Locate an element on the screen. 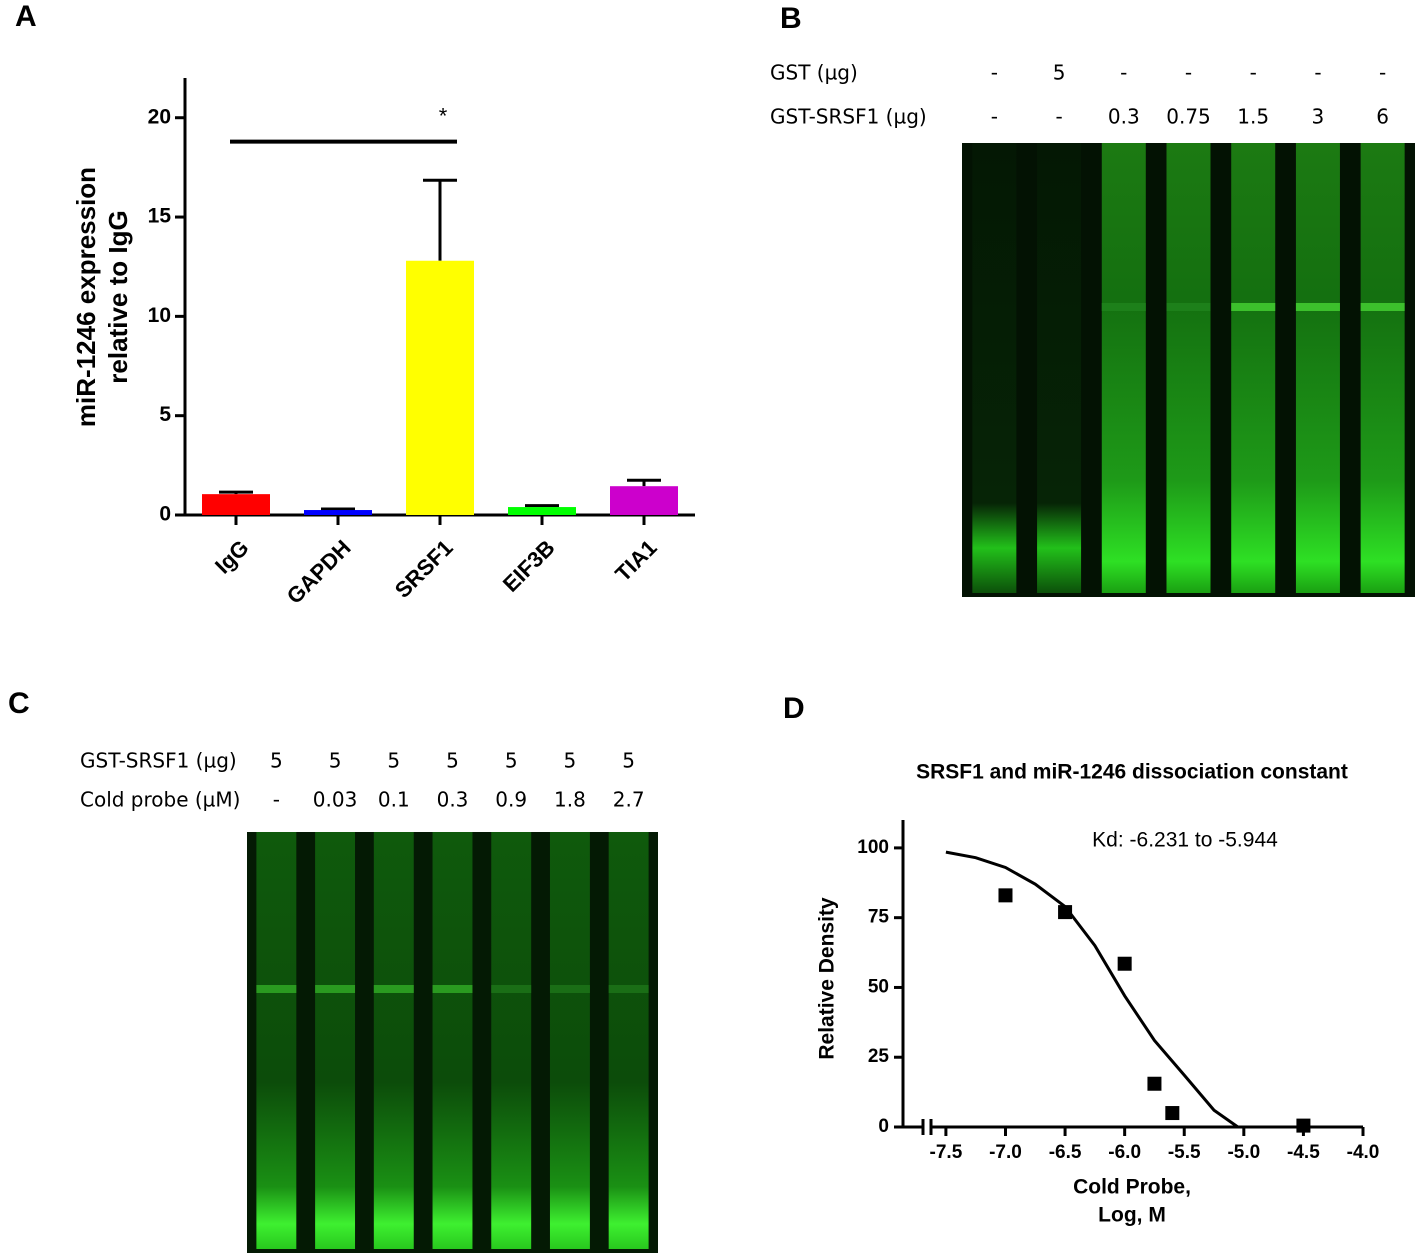  panel-letter: A is located at coordinates (26, 16).